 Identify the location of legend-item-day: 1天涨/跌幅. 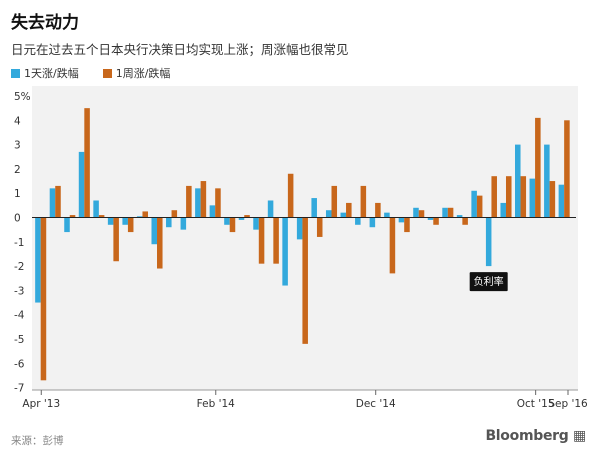
(45, 73).